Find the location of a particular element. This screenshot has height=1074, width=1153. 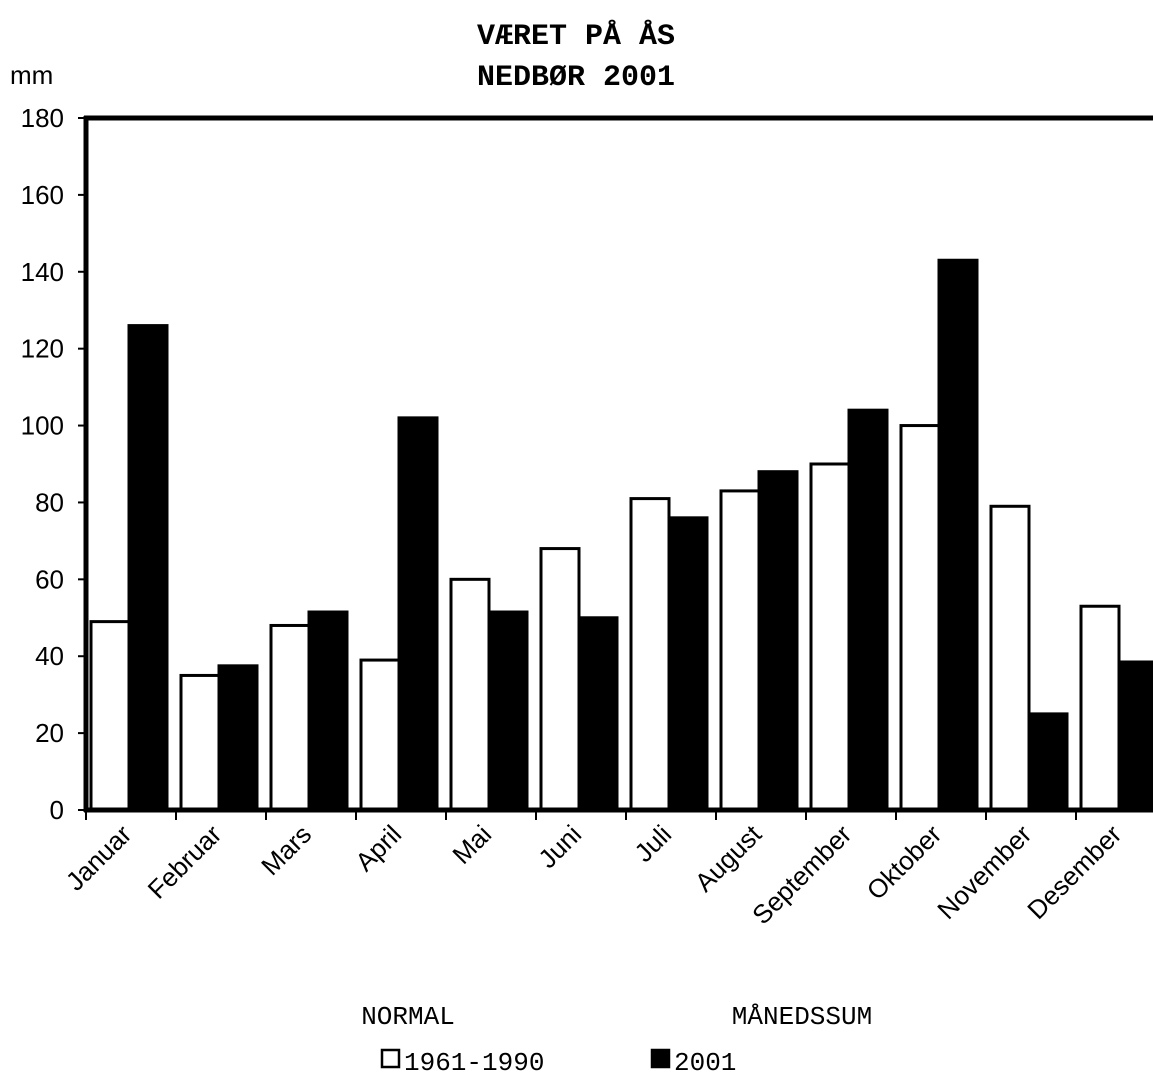

legend-swatch-1961-1990 is located at coordinates (390, 1058).